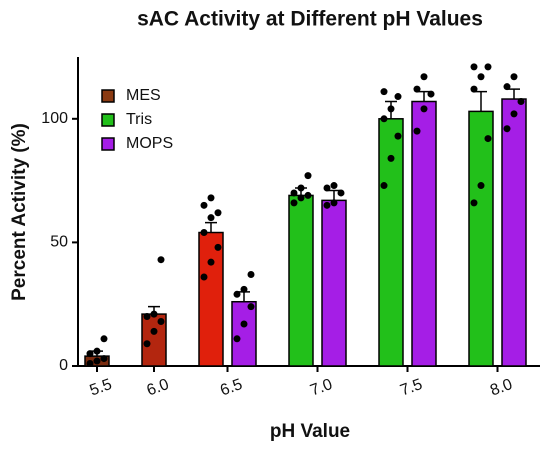 This screenshot has width=550, height=454. Describe the element at coordinates (501, 388) in the screenshot. I see `x-tick-label: 8.0` at that location.